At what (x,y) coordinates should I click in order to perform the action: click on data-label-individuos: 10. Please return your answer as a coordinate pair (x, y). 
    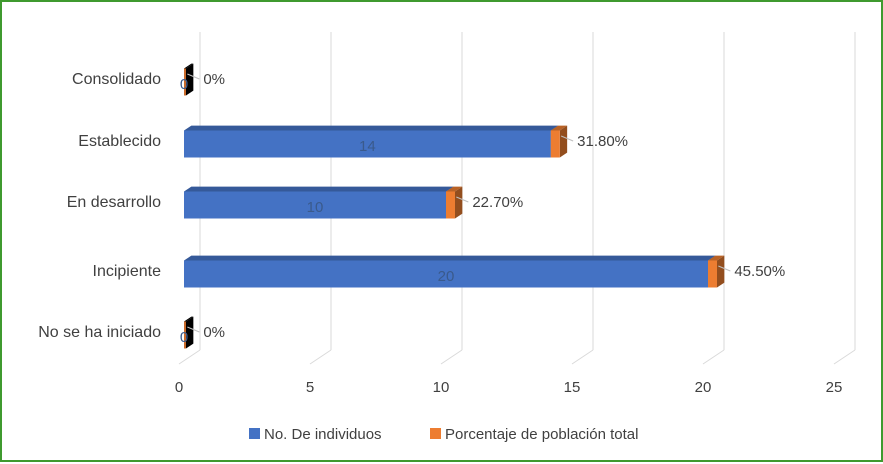
    Looking at the image, I should click on (315, 207).